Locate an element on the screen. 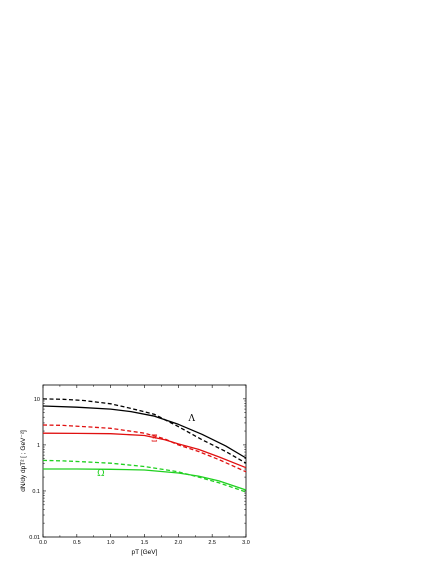 Image resolution: width=441 pixels, height=570 pixels. y-axis-title: dN/dy dpT² [ ; GeV⁻²] is located at coordinates (23, 461).